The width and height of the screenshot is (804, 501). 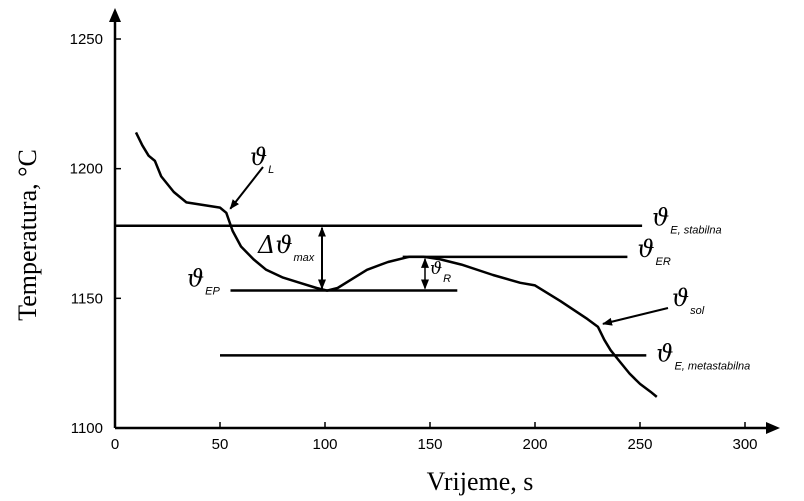 What do you see at coordinates (639, 444) in the screenshot?
I see `x-tick-label: 250` at bounding box center [639, 444].